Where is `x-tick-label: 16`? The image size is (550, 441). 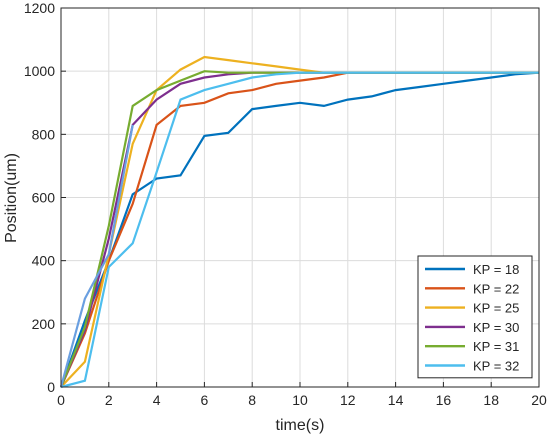 x-tick-label: 16 is located at coordinates (444, 400).